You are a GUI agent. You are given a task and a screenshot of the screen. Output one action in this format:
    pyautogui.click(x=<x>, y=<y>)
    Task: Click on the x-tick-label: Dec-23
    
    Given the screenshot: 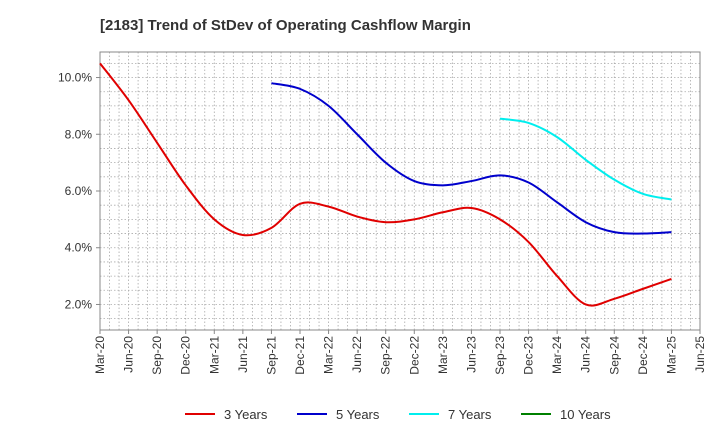 What is the action you would take?
    pyautogui.click(x=529, y=355)
    